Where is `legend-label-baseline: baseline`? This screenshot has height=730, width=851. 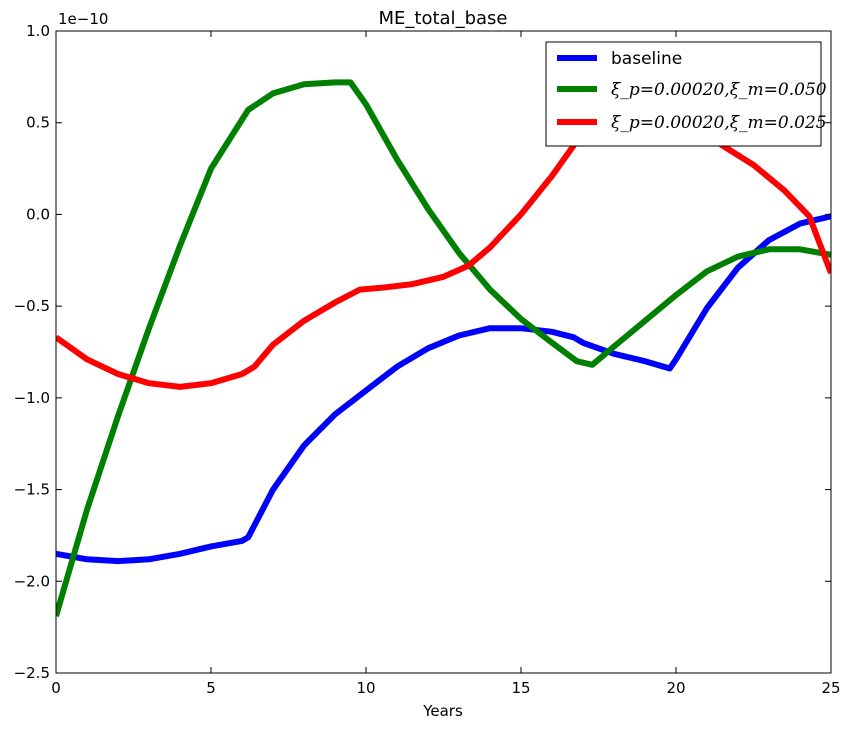 legend-label-baseline: baseline is located at coordinates (646, 59).